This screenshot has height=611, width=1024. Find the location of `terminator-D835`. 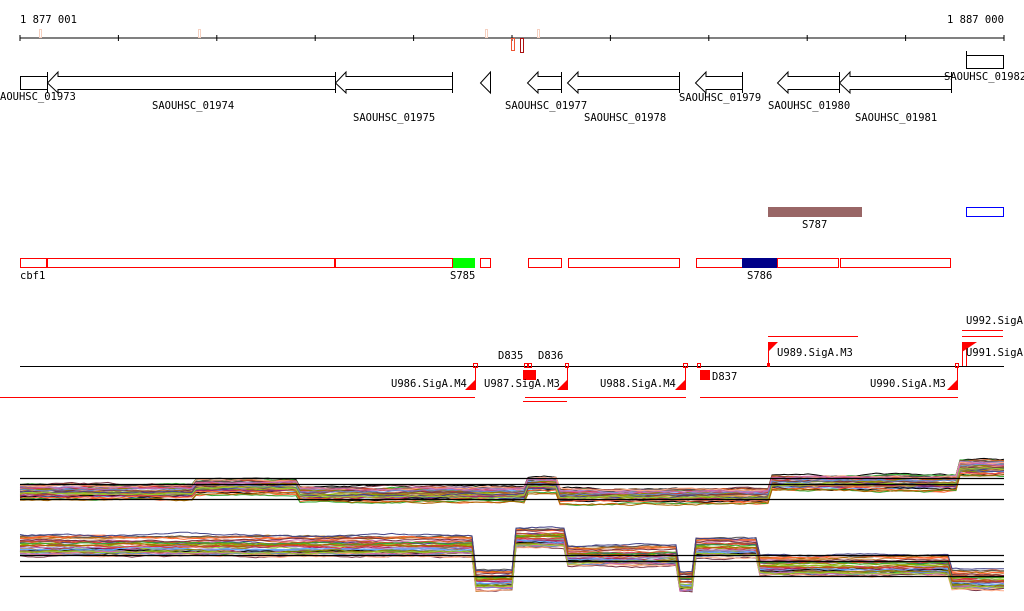

terminator-D835 is located at coordinates (529, 375).